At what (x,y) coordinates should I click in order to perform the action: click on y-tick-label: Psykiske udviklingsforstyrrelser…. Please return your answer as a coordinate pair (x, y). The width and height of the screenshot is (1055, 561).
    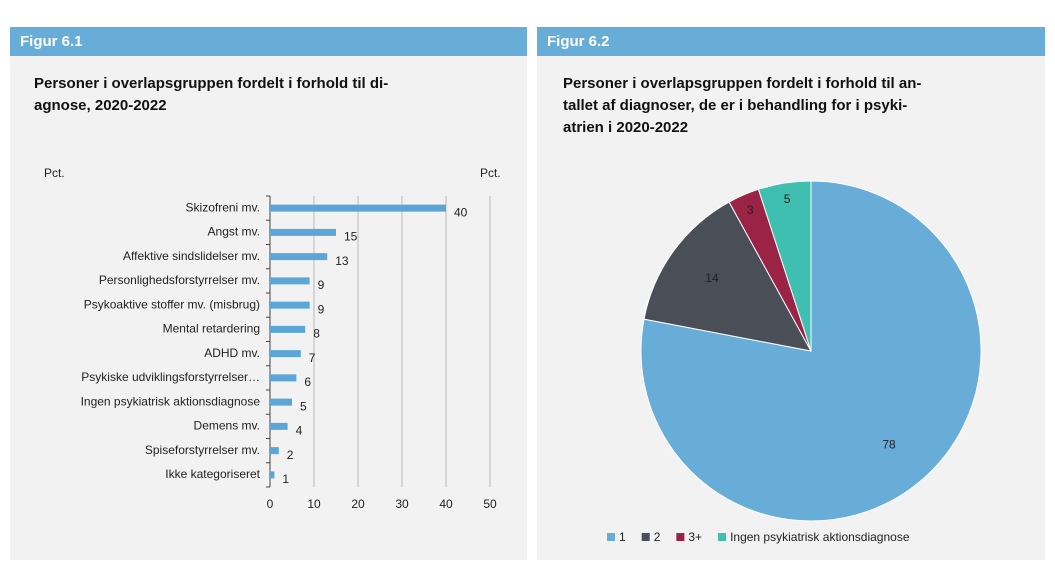
    Looking at the image, I should click on (170, 377).